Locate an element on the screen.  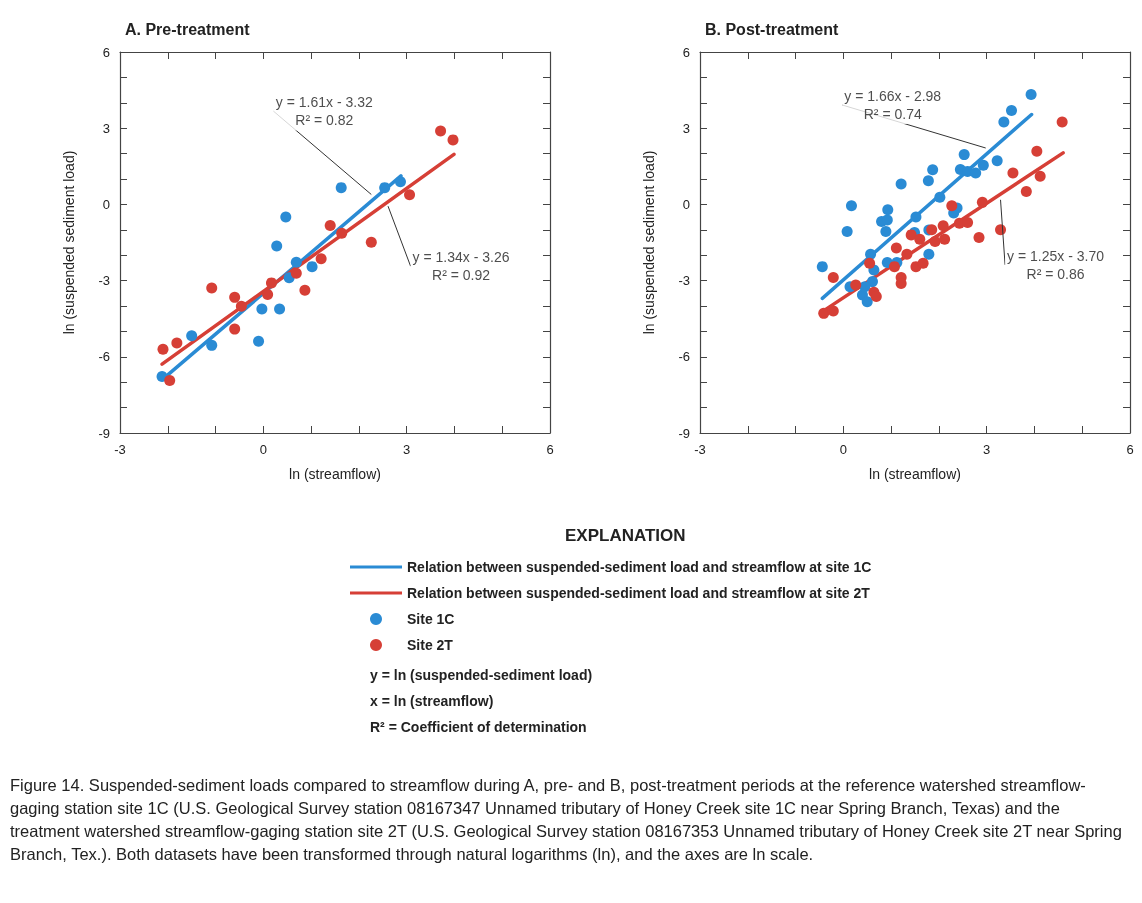
legend-label: Relation between suspended-sediment load and streamflow at site 1C is located at coordinates (639, 567).